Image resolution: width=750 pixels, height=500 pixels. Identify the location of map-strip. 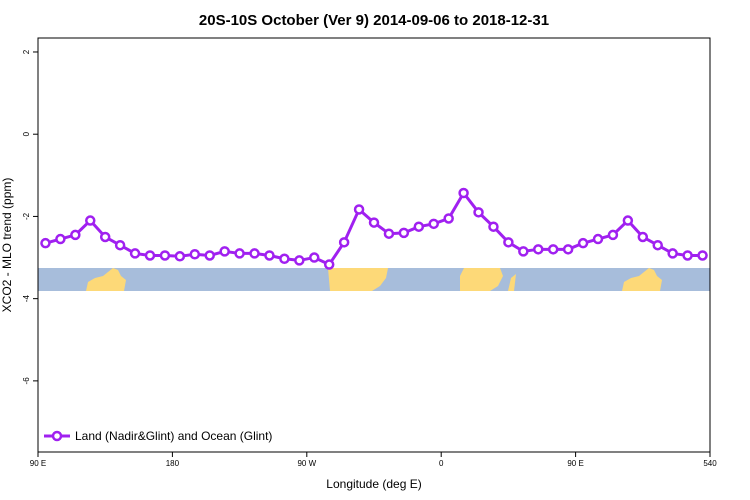
(374, 279).